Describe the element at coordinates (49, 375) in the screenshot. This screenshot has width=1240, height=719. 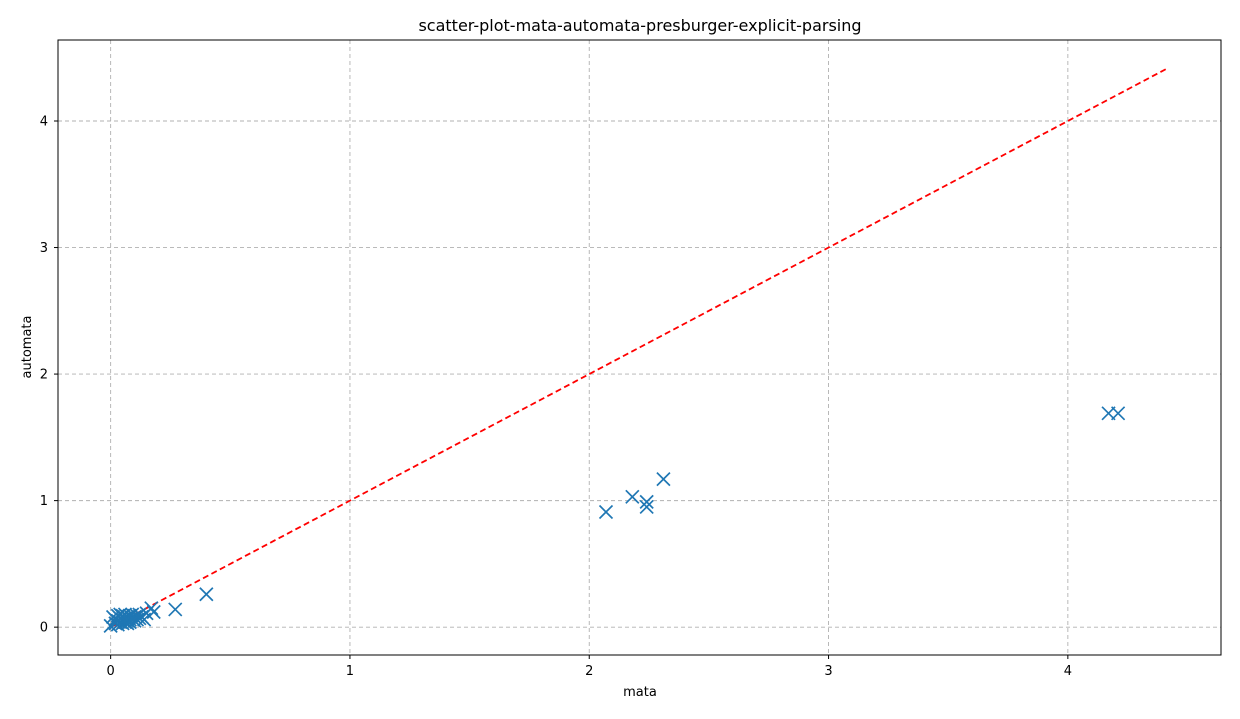
I see `y-axis-ticks: 0 1 2 3 4` at that location.